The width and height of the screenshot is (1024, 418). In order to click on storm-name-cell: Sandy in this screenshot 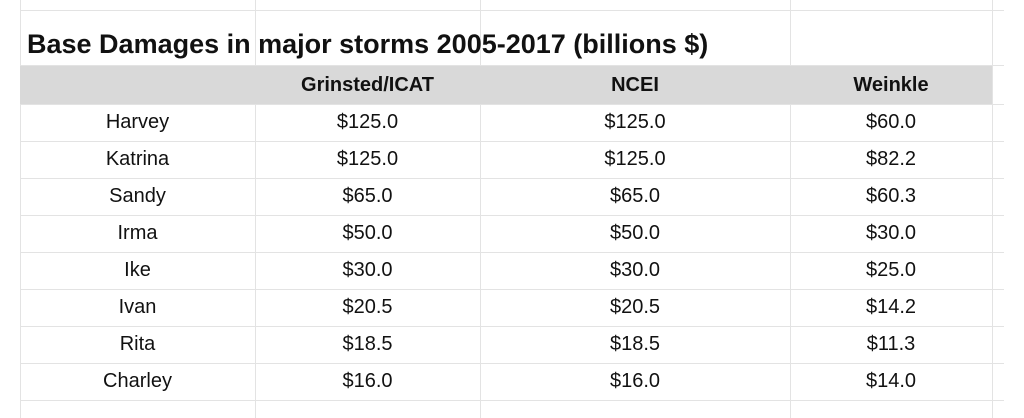, I will do `click(137, 196)`.